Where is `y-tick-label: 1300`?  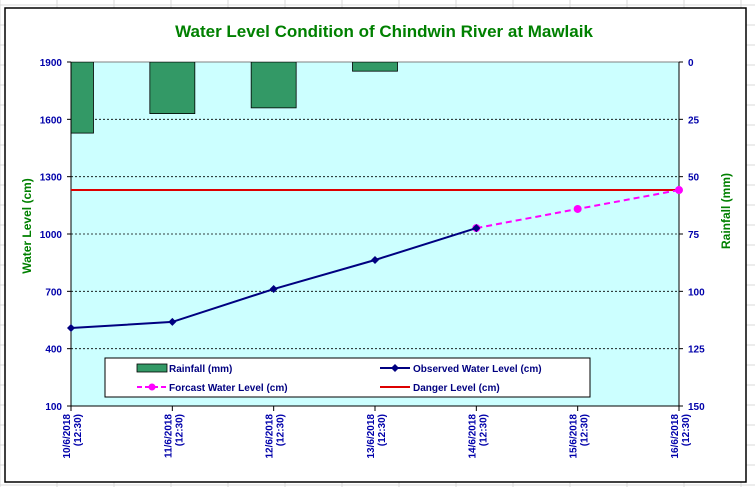
y-tick-label: 1300 is located at coordinates (51, 178).